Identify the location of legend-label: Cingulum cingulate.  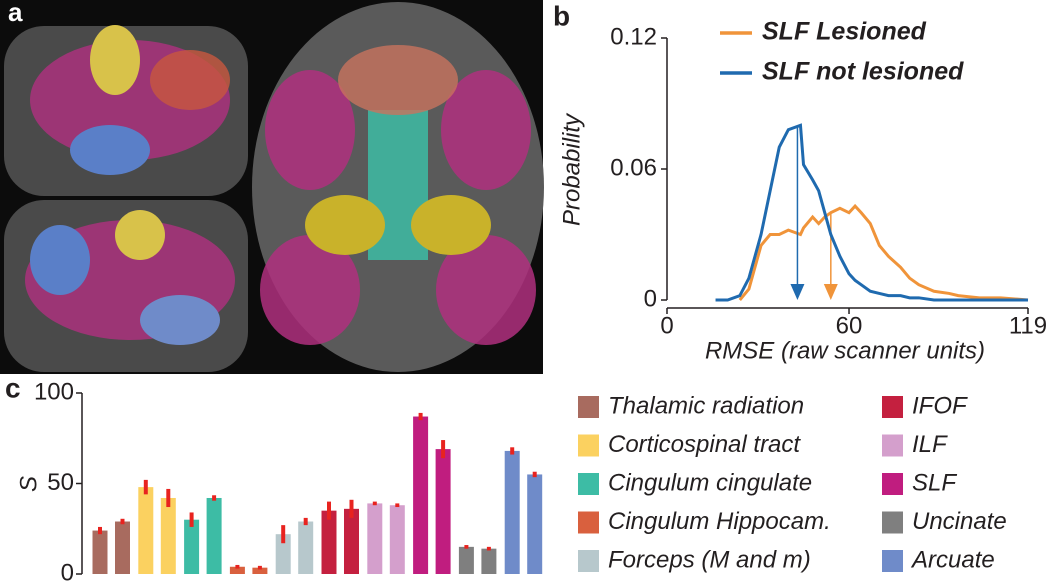
(710, 482).